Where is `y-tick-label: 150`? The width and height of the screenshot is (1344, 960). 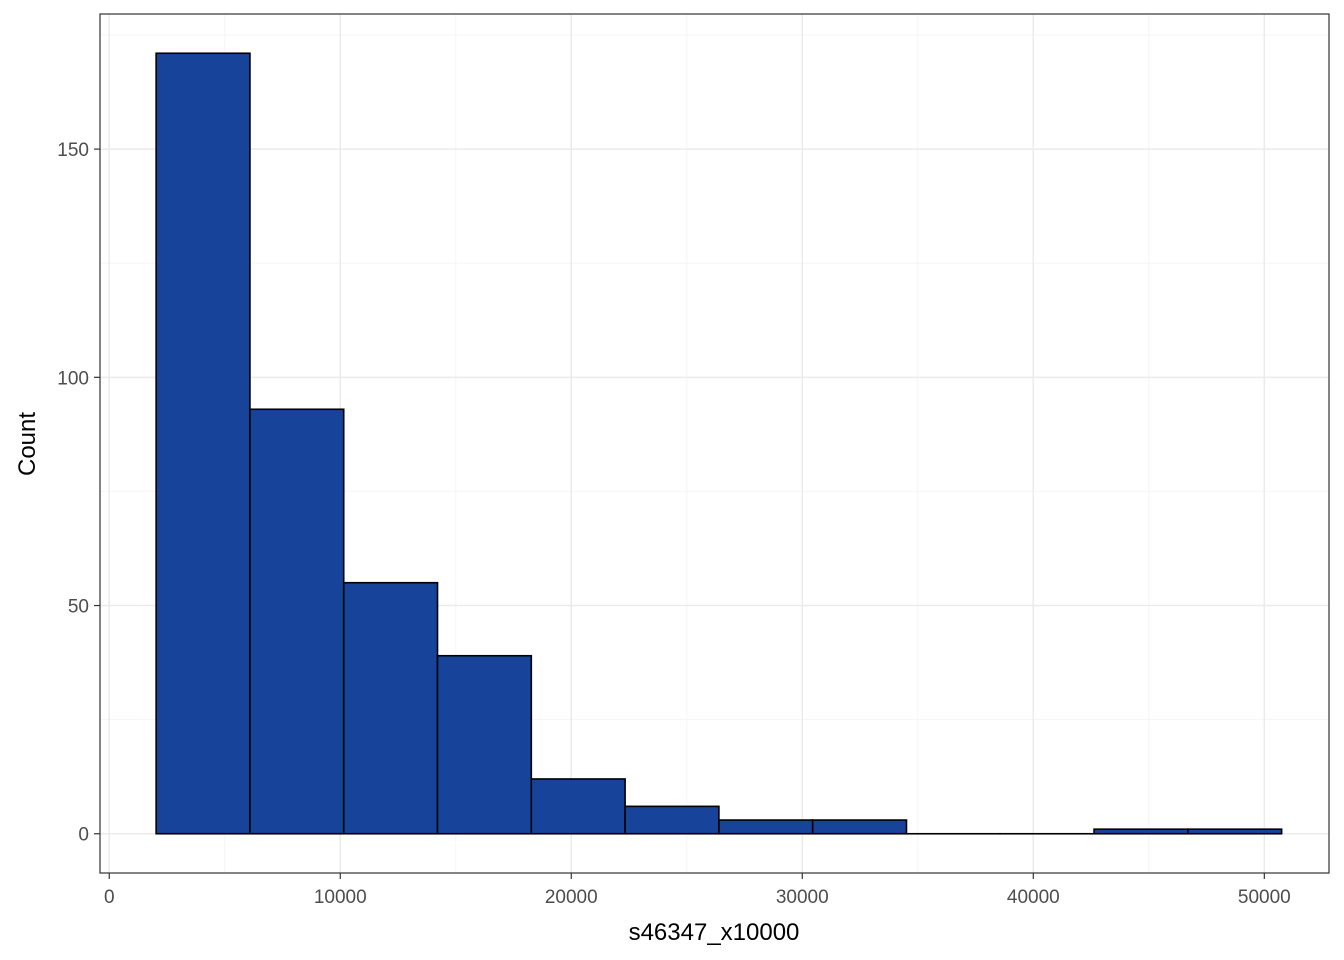 y-tick-label: 150 is located at coordinates (73, 150).